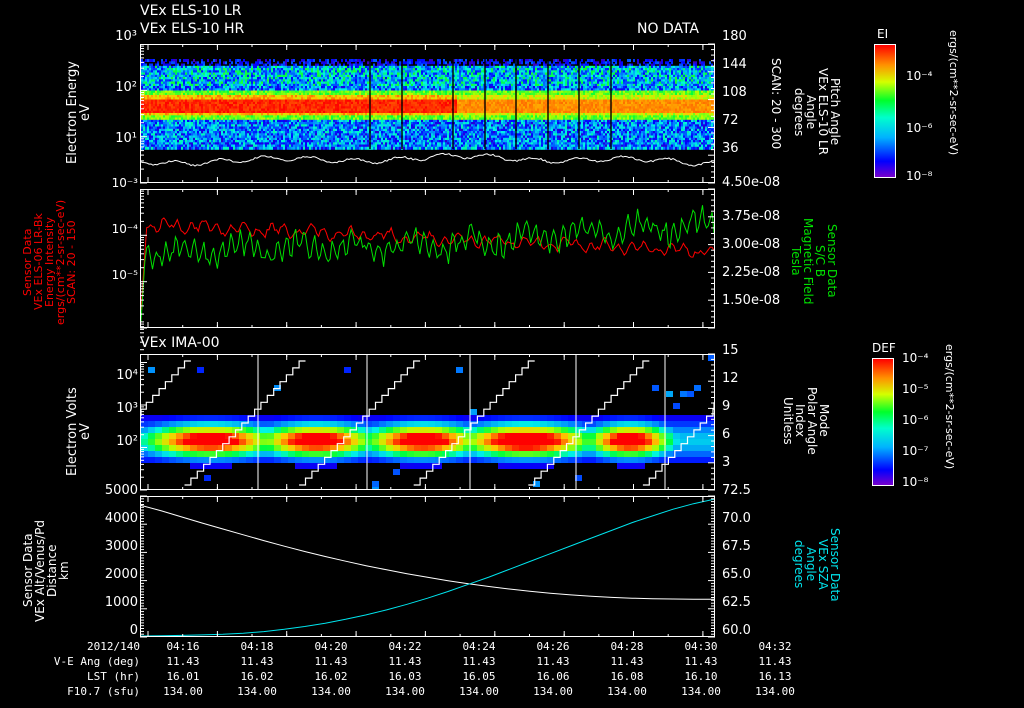  Describe the element at coordinates (814, 261) in the screenshot. I see `panel2-right-axis-label: Sensor Data S/C B Magnetic Field Tesla` at that location.